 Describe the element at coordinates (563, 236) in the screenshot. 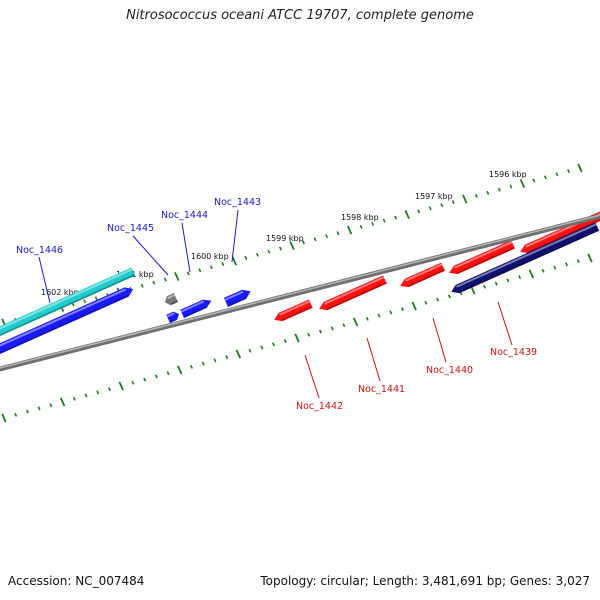

I see `gene-noc-1438-shadow` at that location.